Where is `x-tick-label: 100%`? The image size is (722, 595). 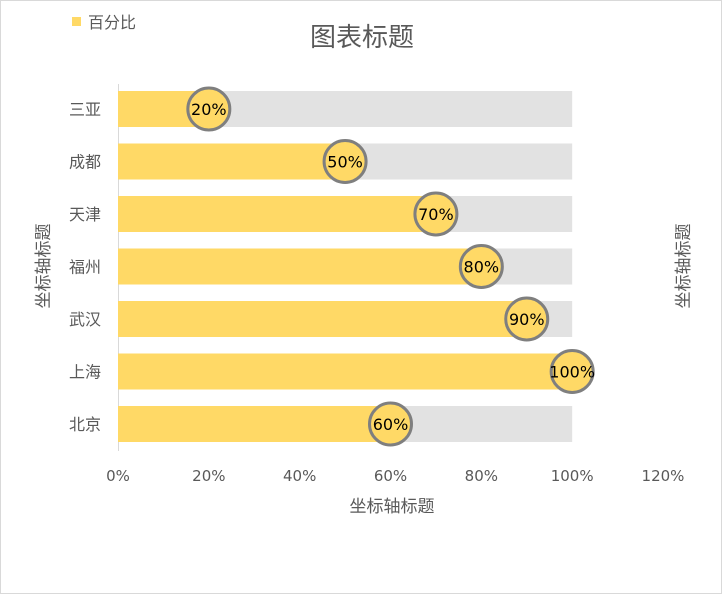 x-tick-label: 100% is located at coordinates (572, 476).